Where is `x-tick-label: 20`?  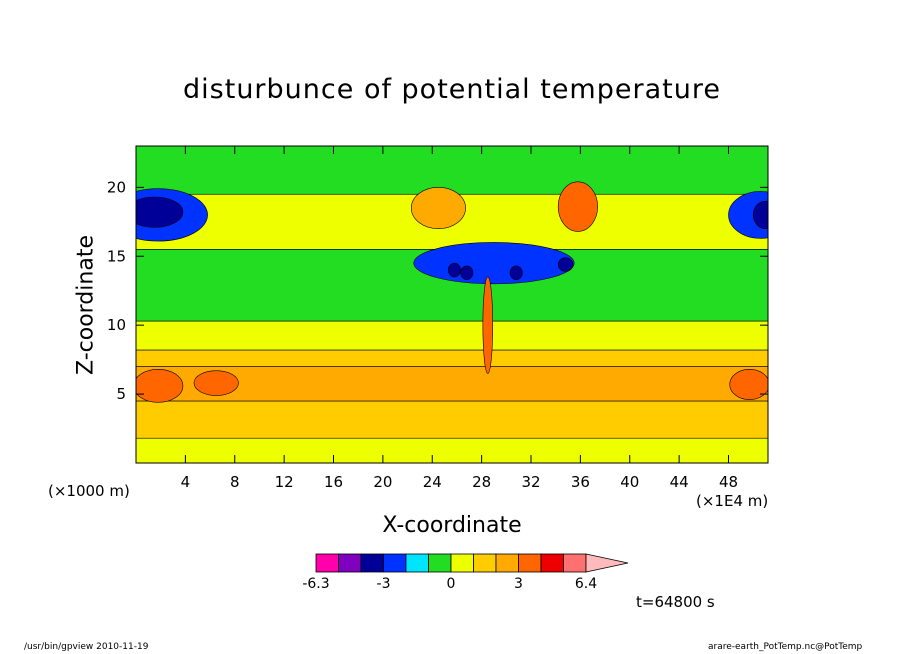 x-tick-label: 20 is located at coordinates (382, 482).